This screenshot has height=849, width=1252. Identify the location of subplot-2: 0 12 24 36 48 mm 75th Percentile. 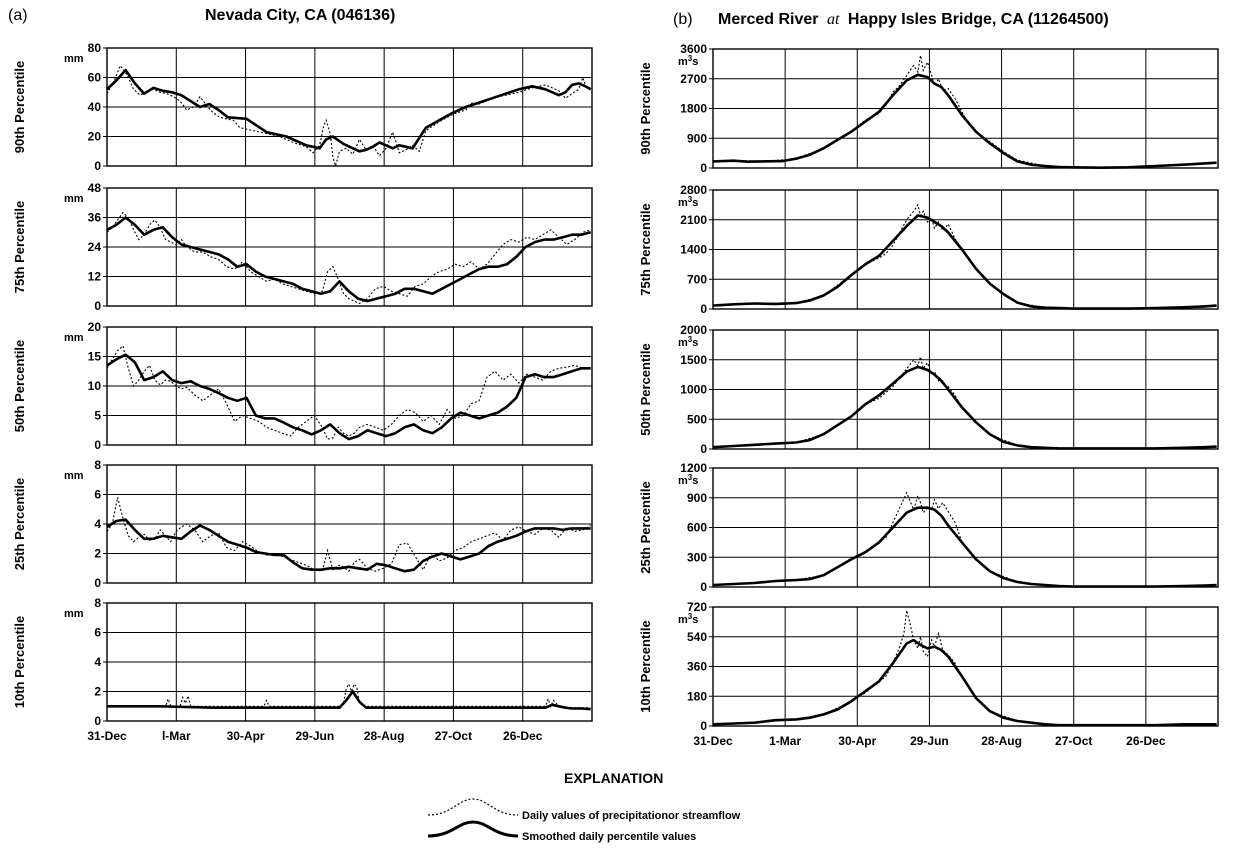
(302, 247).